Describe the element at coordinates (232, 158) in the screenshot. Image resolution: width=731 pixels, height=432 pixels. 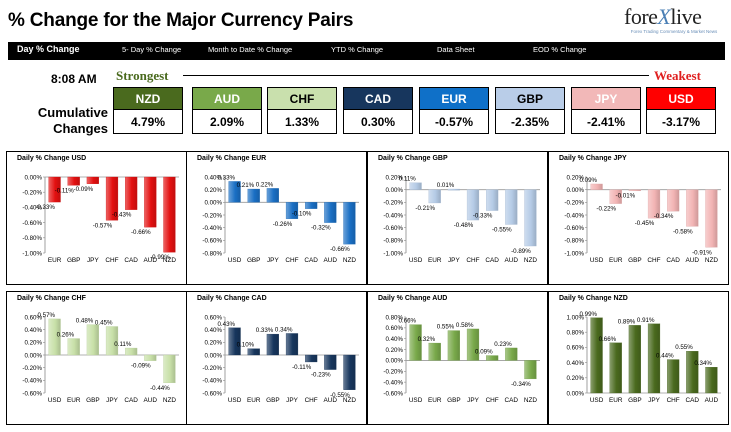
I see `chart-title: Daily % Change EUR` at that location.